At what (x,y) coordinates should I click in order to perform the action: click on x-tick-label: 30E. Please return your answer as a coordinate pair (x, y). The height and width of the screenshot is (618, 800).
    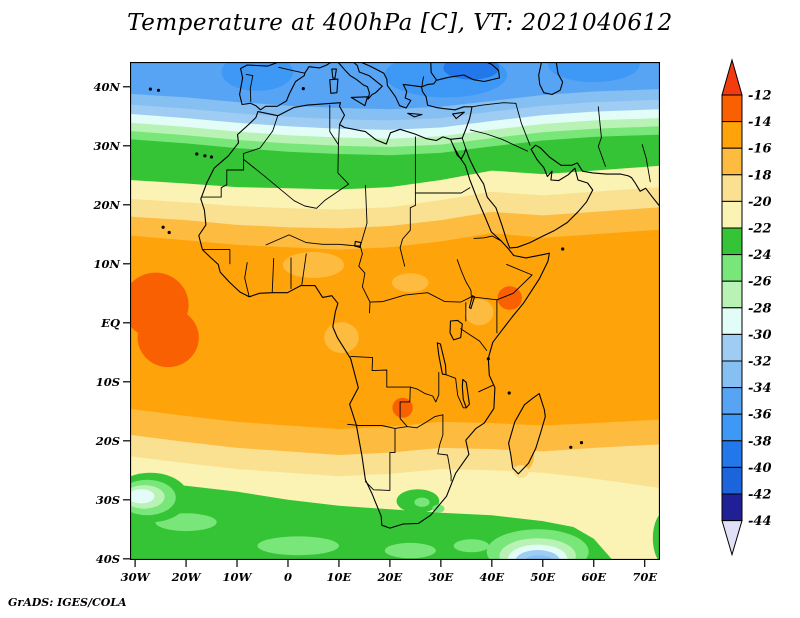
    Looking at the image, I should click on (440, 577).